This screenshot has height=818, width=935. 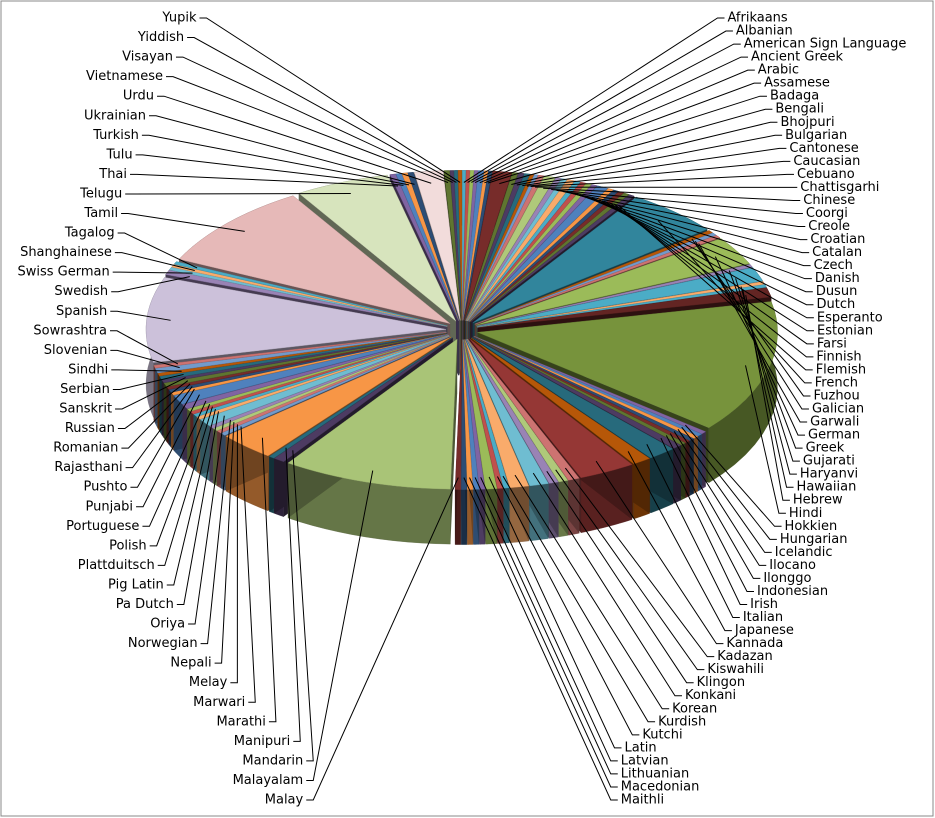 I want to click on slice-label: Irish, so click(x=764, y=604).